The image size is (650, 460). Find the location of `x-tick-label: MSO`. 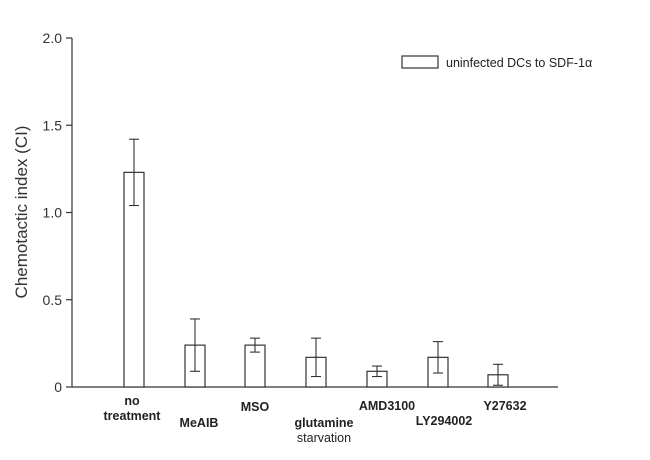

x-tick-label: MSO is located at coordinates (255, 407).